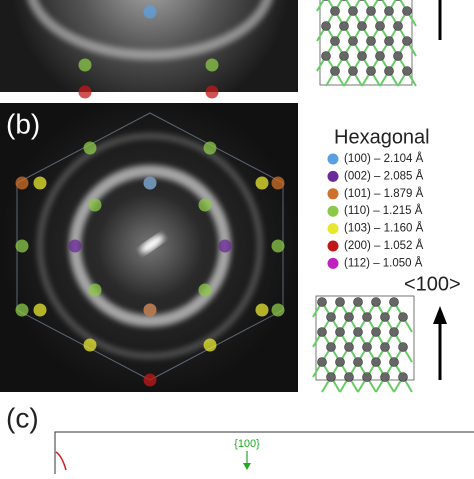 The image size is (474, 479). What do you see at coordinates (22, 417) in the screenshot?
I see `panel-label: (c)` at bounding box center [22, 417].